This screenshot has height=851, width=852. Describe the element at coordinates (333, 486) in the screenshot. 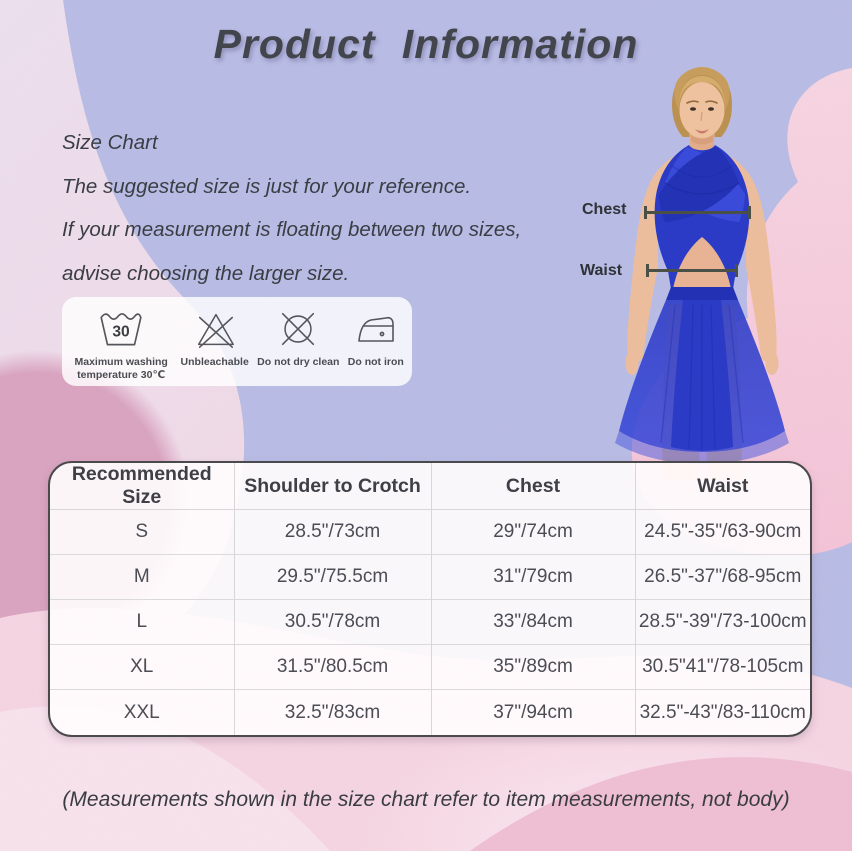

I see `column-header: Shoulder to Crotch` at that location.